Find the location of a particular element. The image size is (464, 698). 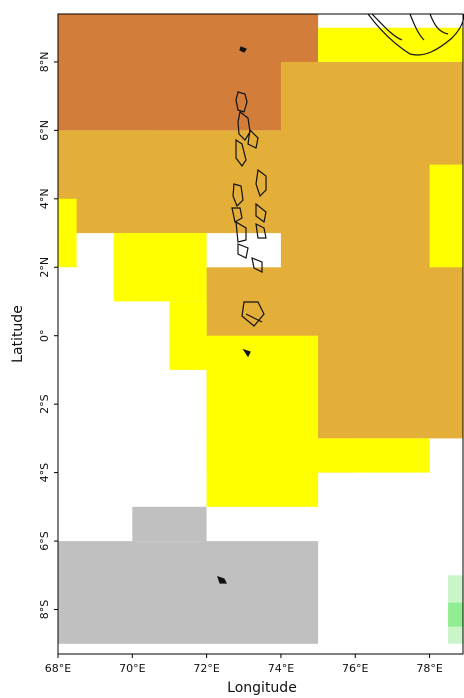

x-axis-ticks: 68°E 70°E 72°E 74°E 76°E 78°E is located at coordinates (244, 664).